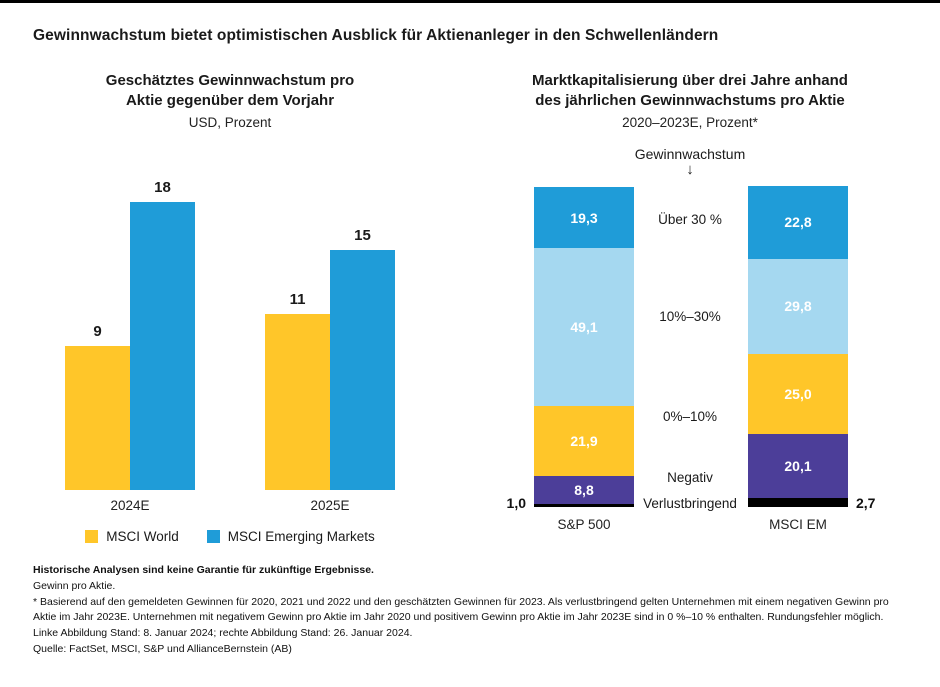  I want to click on bar-value-label-msci-emerging-markets-2025e: 15, so click(362, 235).